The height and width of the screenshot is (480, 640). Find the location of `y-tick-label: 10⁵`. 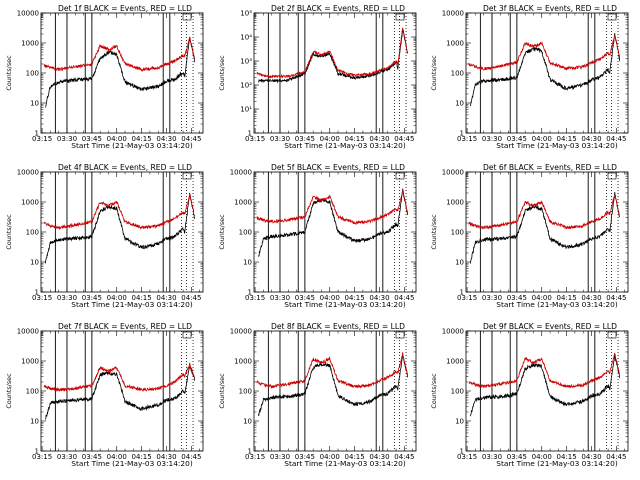

y-tick-label: 10⁵ is located at coordinates (246, 14).